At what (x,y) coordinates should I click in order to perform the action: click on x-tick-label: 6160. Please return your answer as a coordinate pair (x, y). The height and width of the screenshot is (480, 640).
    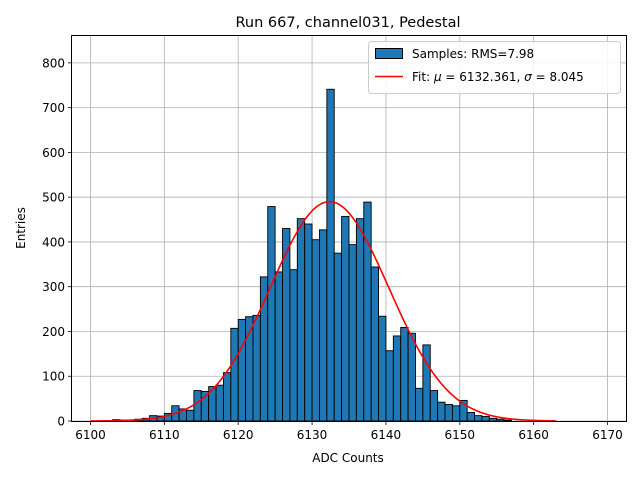
    Looking at the image, I should click on (533, 435).